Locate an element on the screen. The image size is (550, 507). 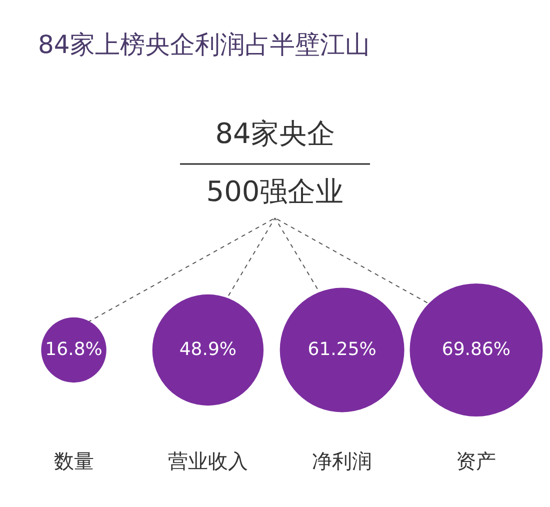
text: 84家上榜央企利润占半壁江山 is located at coordinates (204, 44).